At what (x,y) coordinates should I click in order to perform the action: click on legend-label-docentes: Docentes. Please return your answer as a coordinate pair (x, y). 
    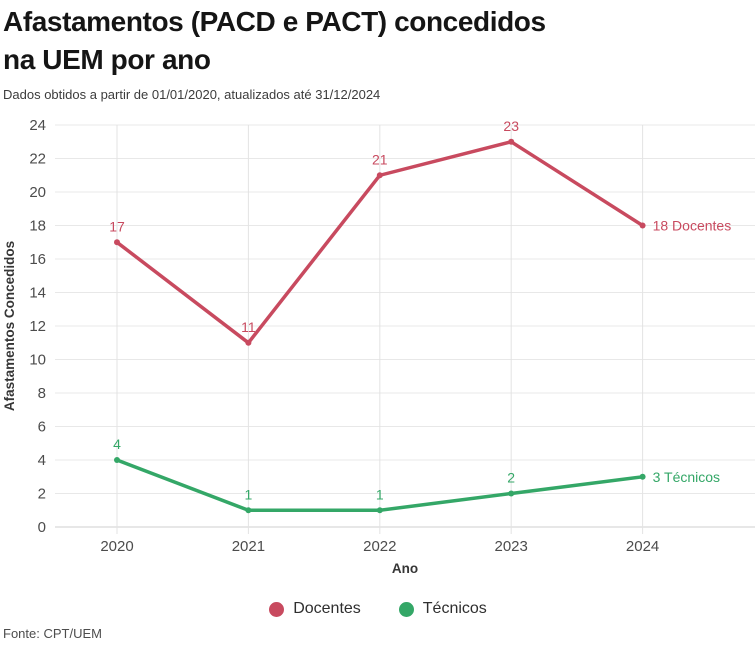
    Looking at the image, I should click on (327, 608).